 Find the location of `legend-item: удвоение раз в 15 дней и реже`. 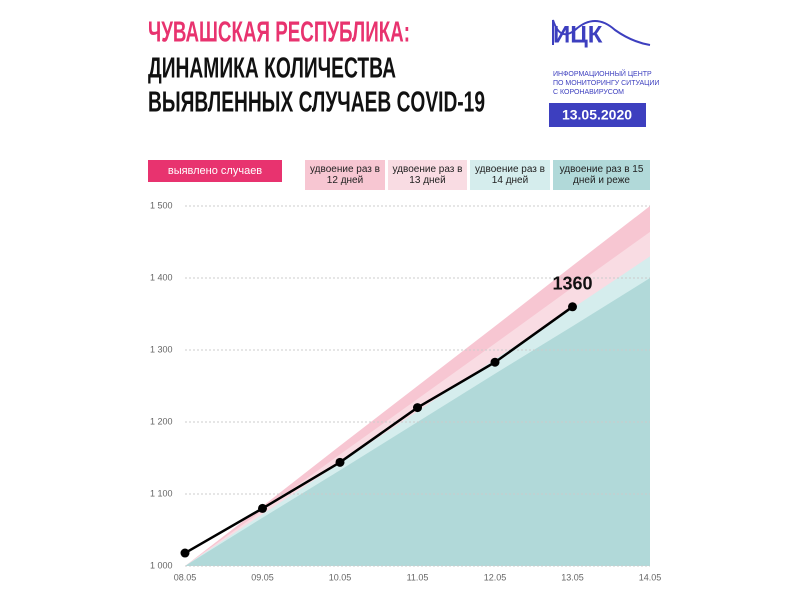

legend-item: удвоение раз в 15 дней и реже is located at coordinates (601, 175).